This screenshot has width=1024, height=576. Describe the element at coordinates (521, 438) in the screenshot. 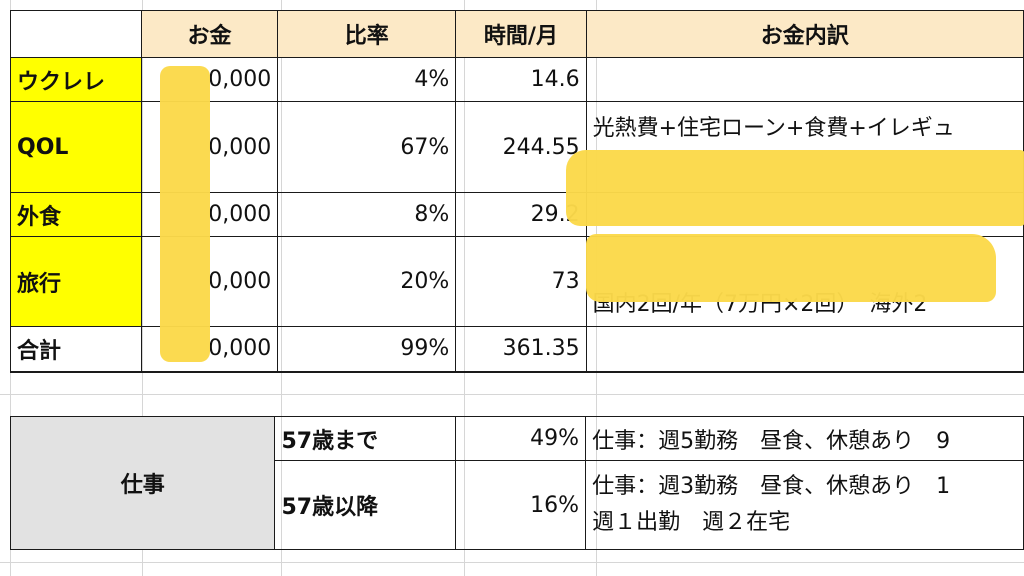

I see `ratio-cell: 49%` at that location.